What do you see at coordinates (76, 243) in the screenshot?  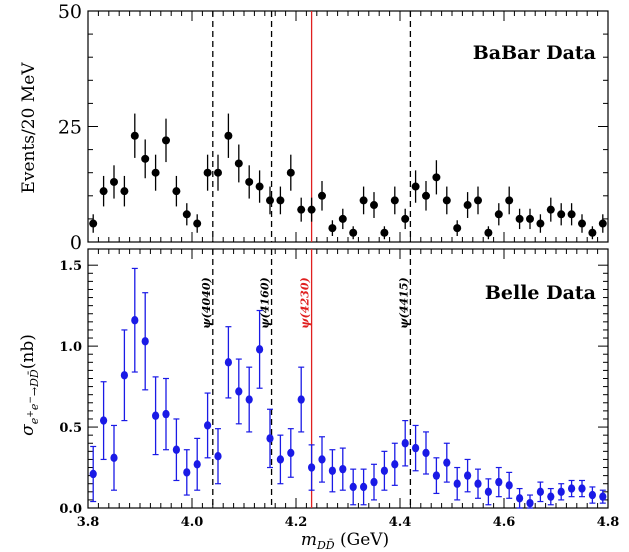 I see `top-y-tick-label: 0` at bounding box center [76, 243].